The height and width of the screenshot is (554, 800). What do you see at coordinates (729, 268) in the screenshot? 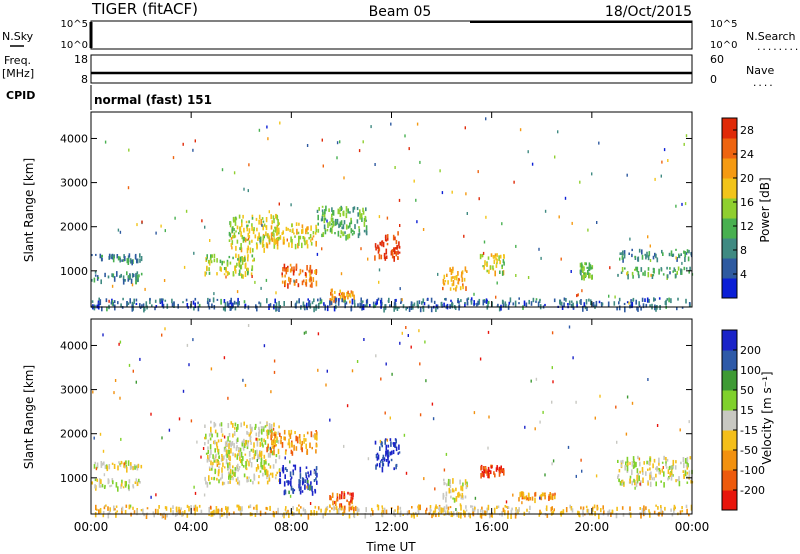
I see `power-colorbar-segment` at bounding box center [729, 268].